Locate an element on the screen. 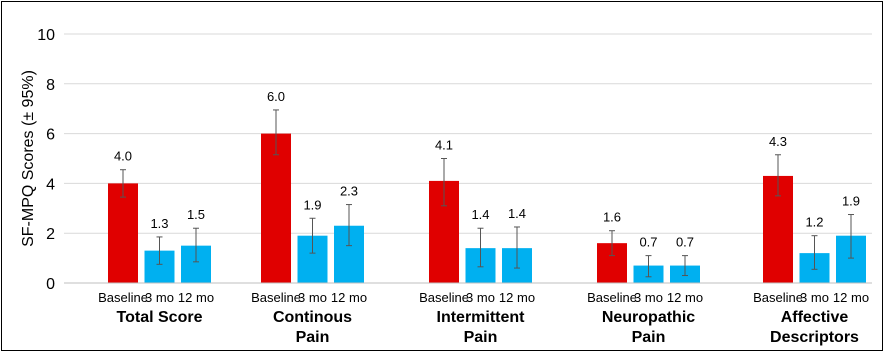  group-label: Continous is located at coordinates (312, 317).